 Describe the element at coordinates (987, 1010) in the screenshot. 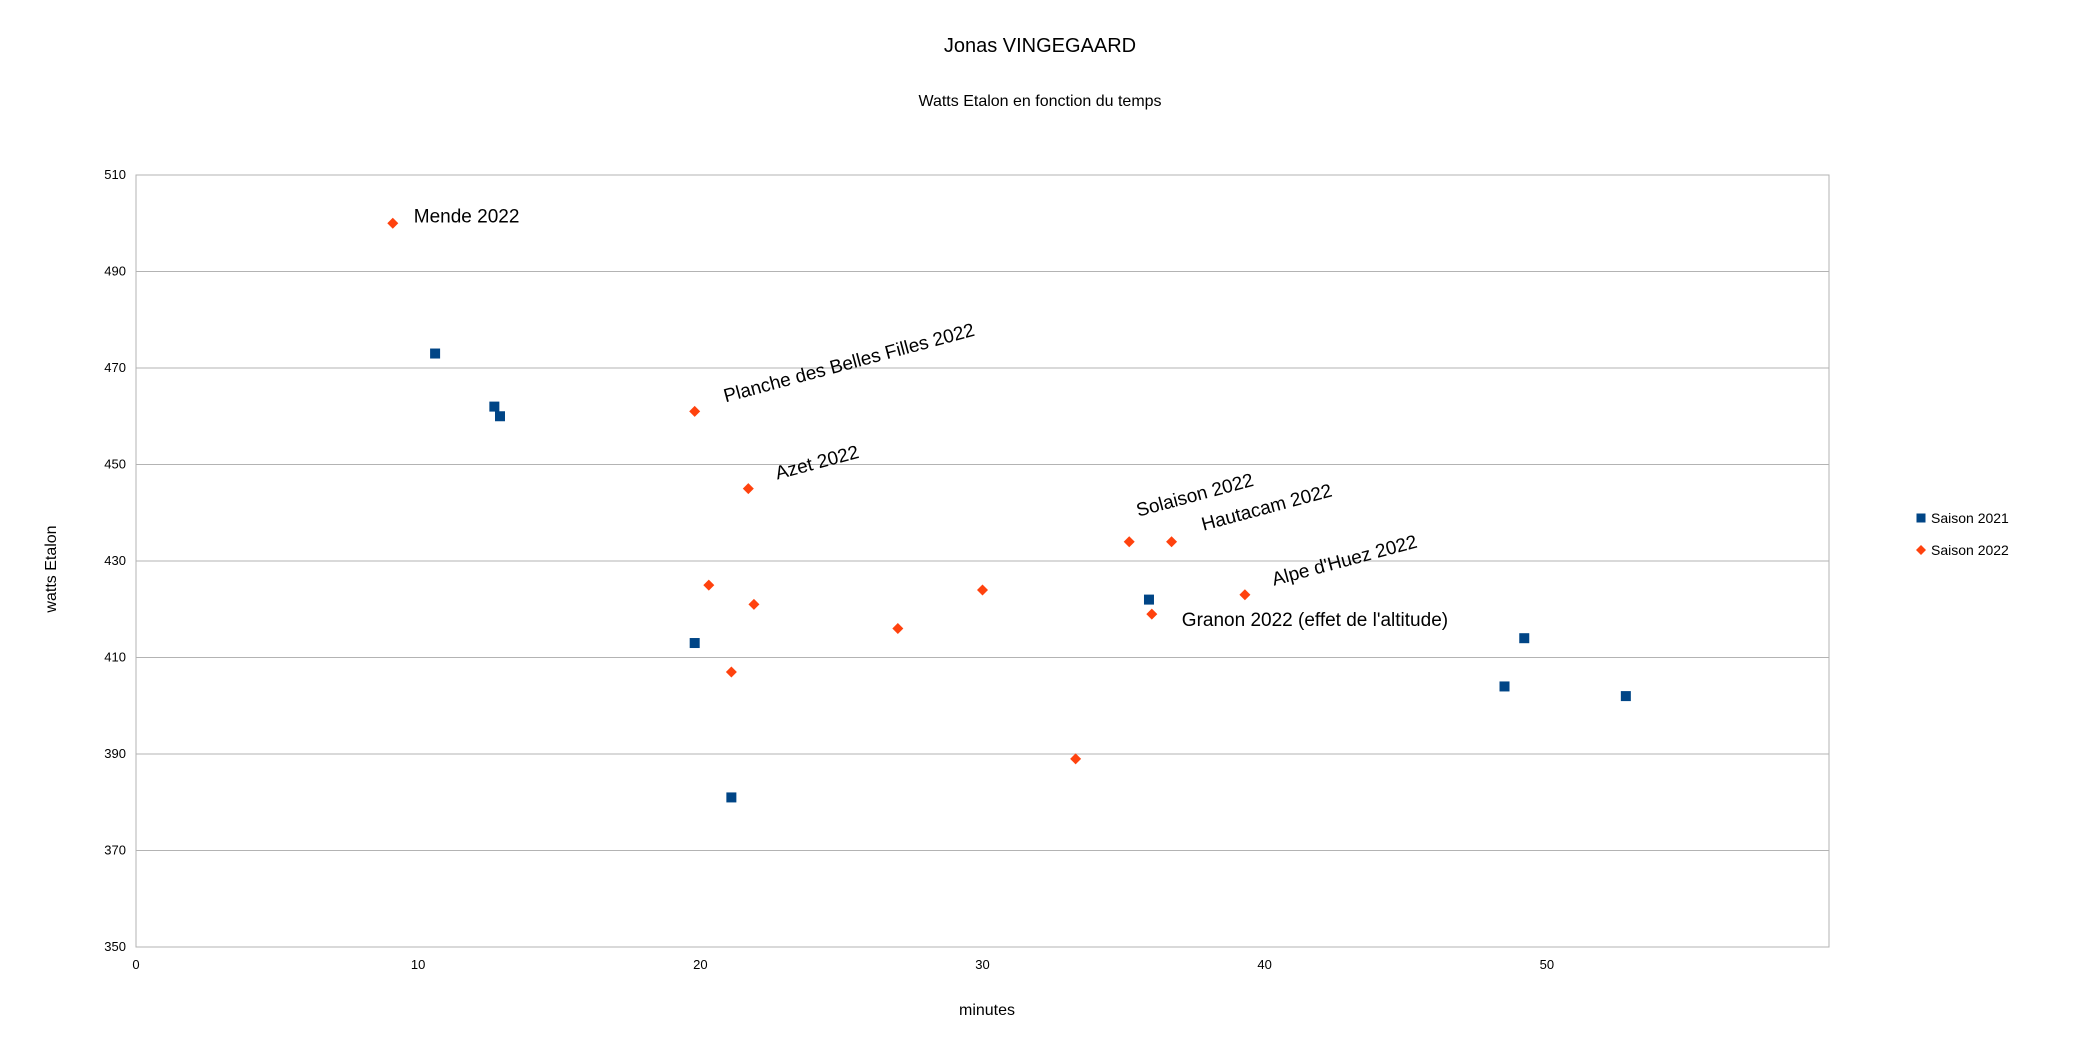

I see `x-axis-title: minutes` at that location.